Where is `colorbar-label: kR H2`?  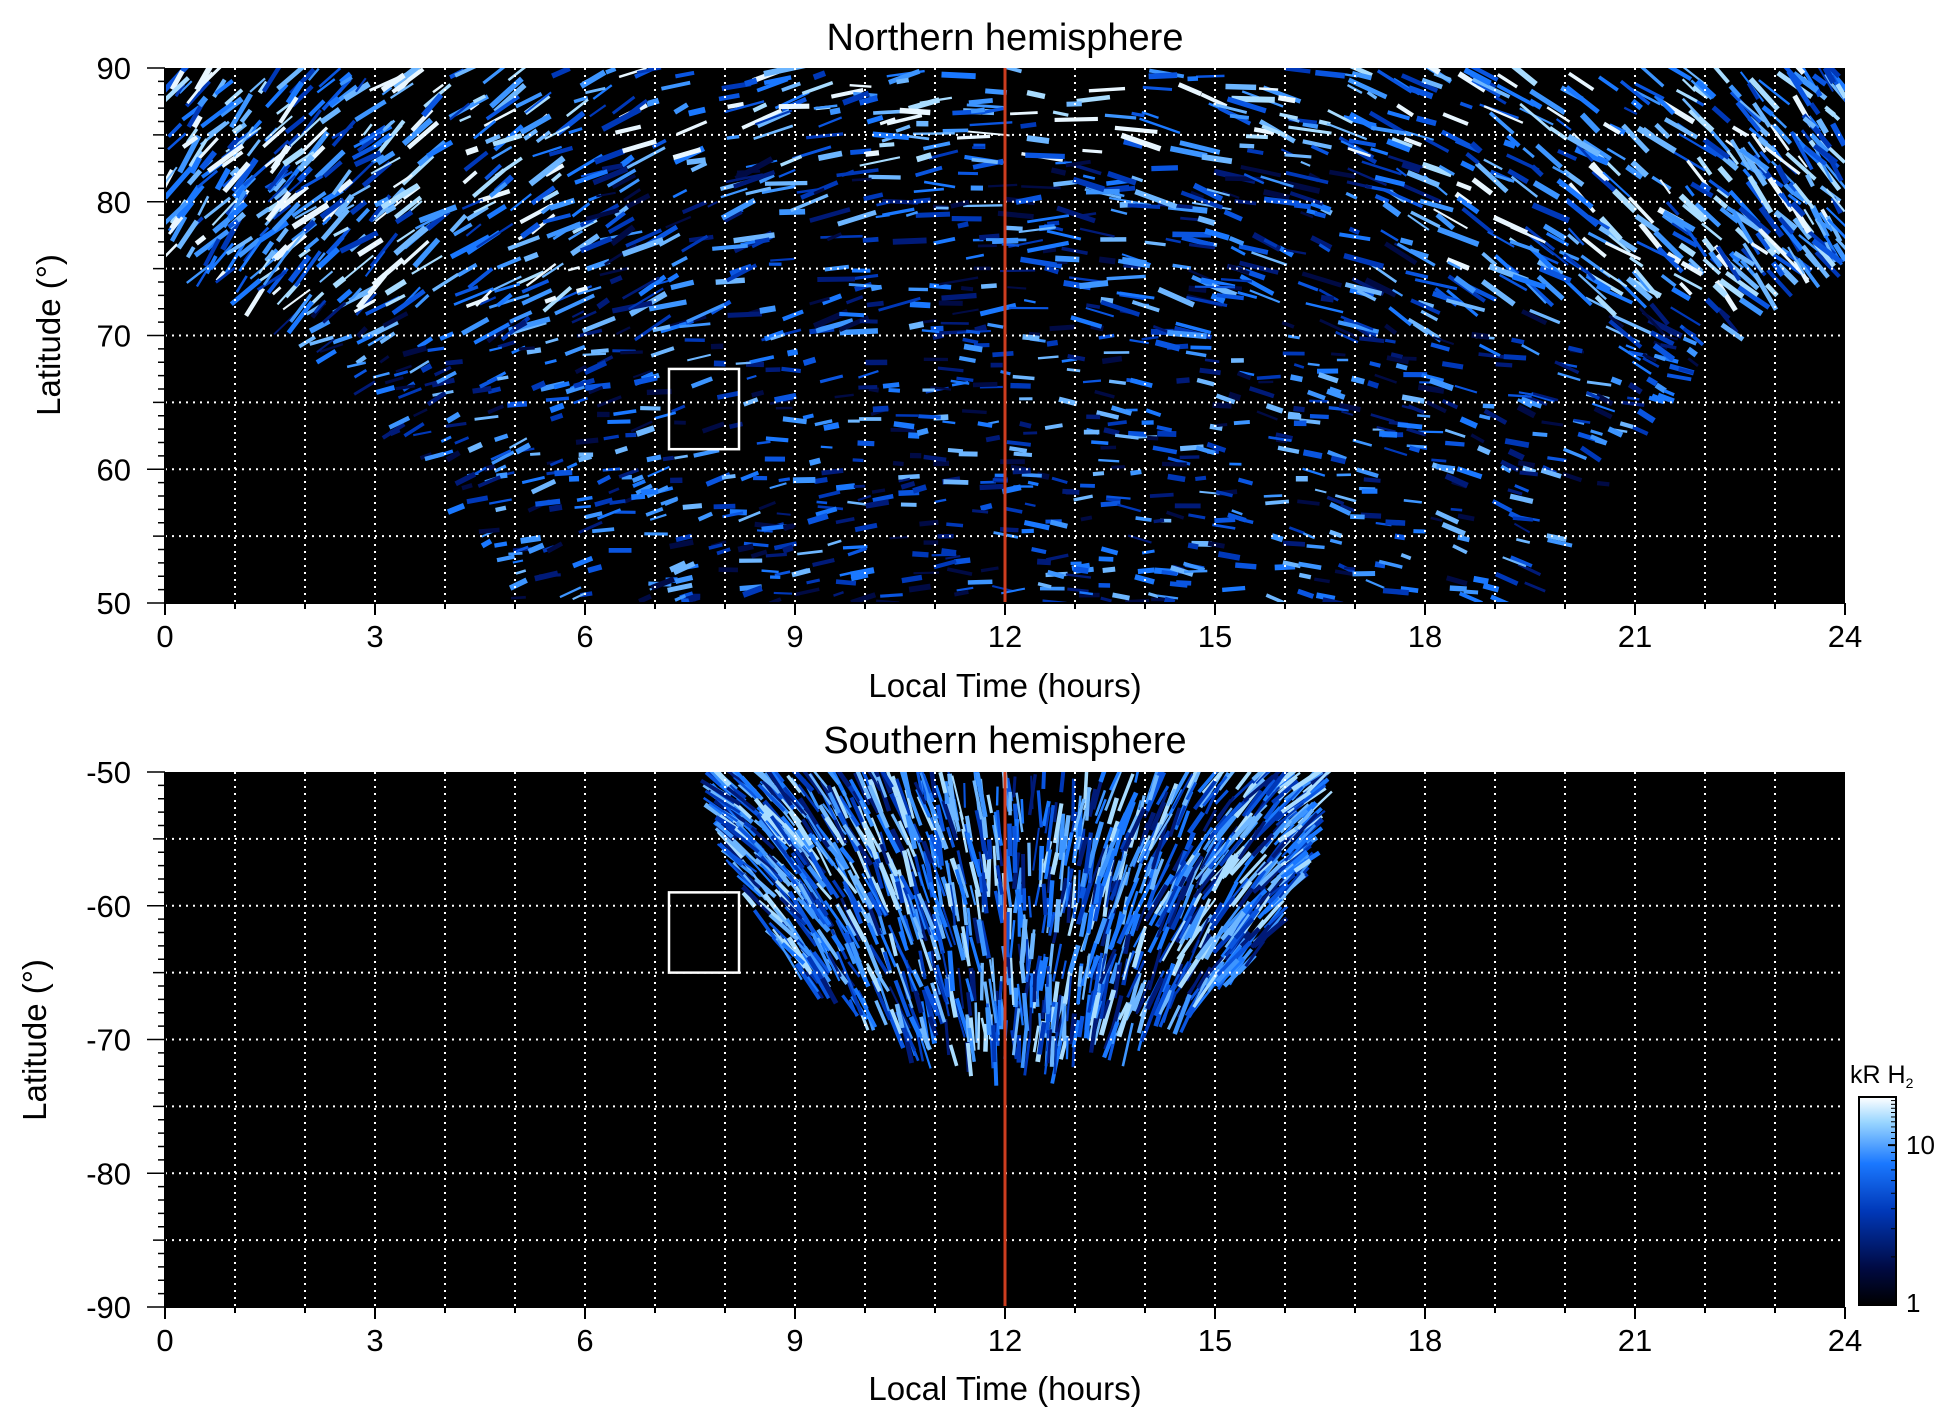
colorbar-label: kR H2 is located at coordinates (1882, 1076).